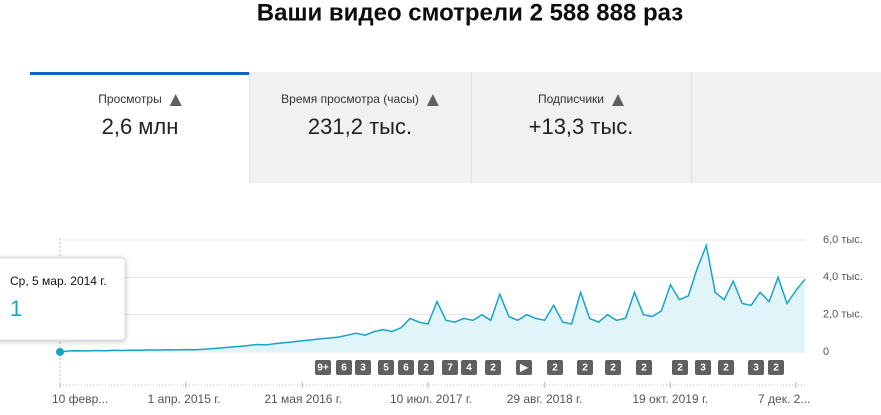 The image size is (881, 415). Describe the element at coordinates (63, 299) in the screenshot. I see `tooltip` at that location.